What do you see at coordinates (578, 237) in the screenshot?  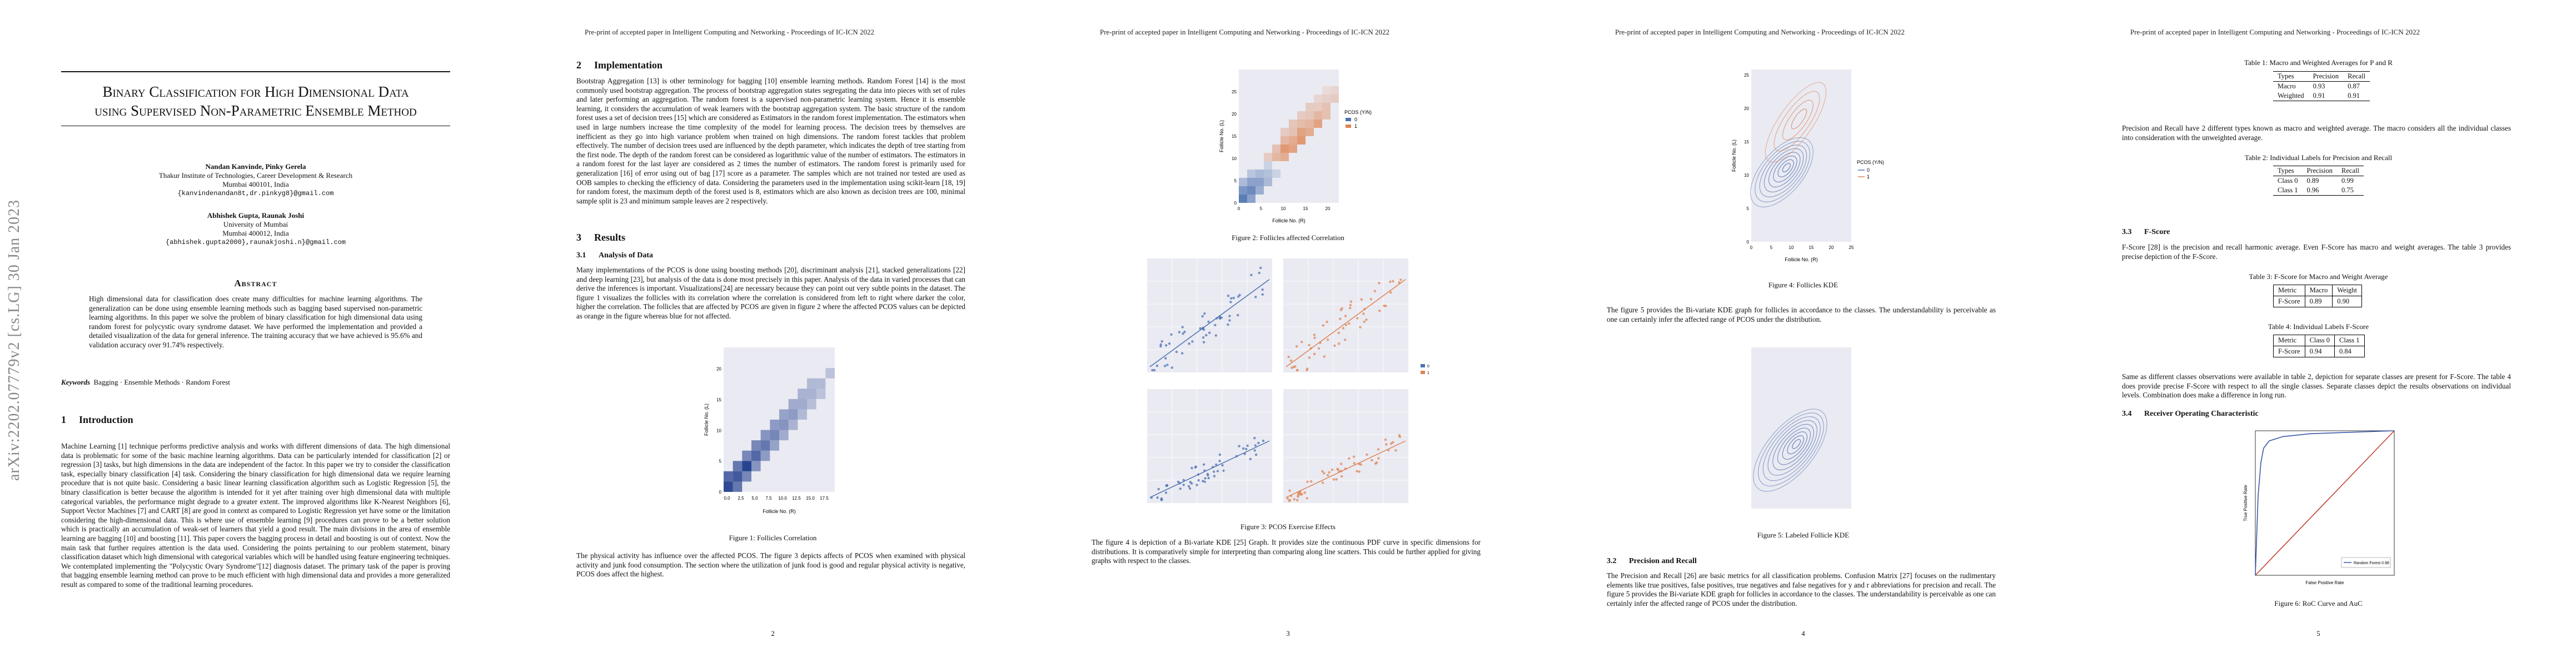 I see `section-number: 3` at bounding box center [578, 237].